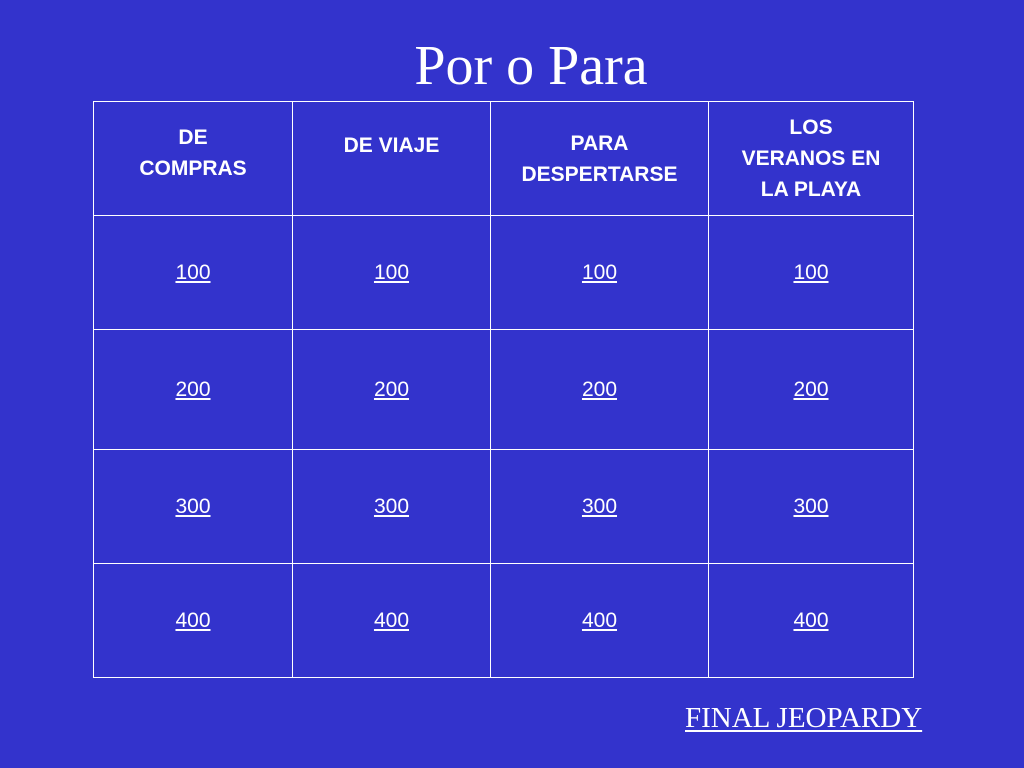  I want to click on category-label: PARA DESPERTARSE, so click(599, 158).